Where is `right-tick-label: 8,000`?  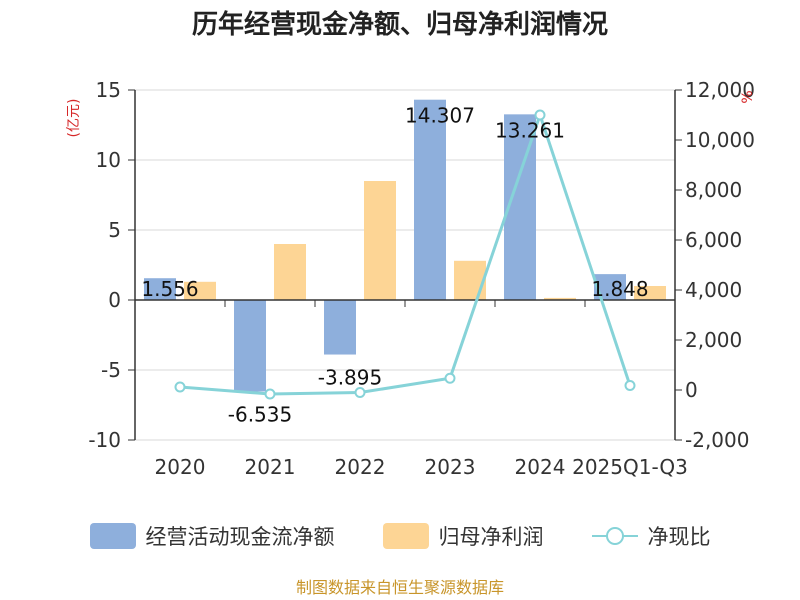
right-tick-label: 8,000 is located at coordinates (713, 190).